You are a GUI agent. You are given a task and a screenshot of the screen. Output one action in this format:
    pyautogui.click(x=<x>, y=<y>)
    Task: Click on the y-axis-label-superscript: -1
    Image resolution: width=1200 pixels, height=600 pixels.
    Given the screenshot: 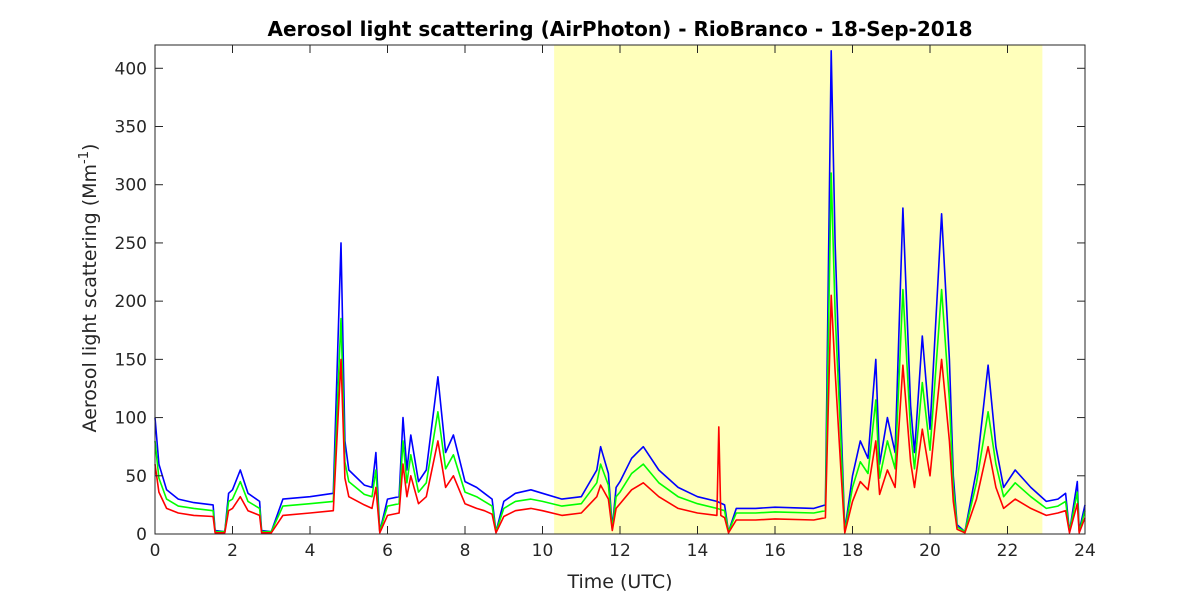 What is the action you would take?
    pyautogui.click(x=84, y=157)
    